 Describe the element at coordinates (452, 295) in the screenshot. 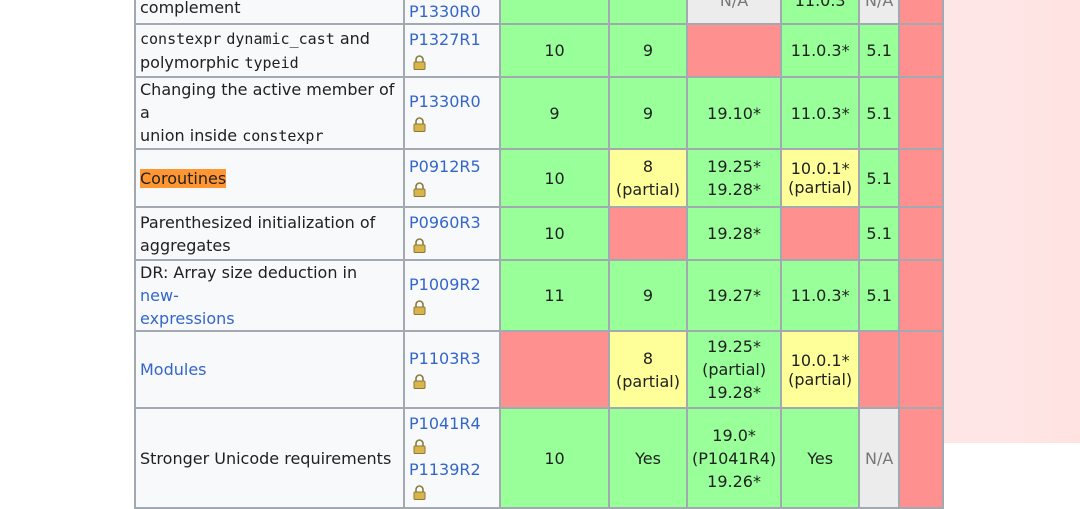

I see `paper-cell: P1009R2` at that location.